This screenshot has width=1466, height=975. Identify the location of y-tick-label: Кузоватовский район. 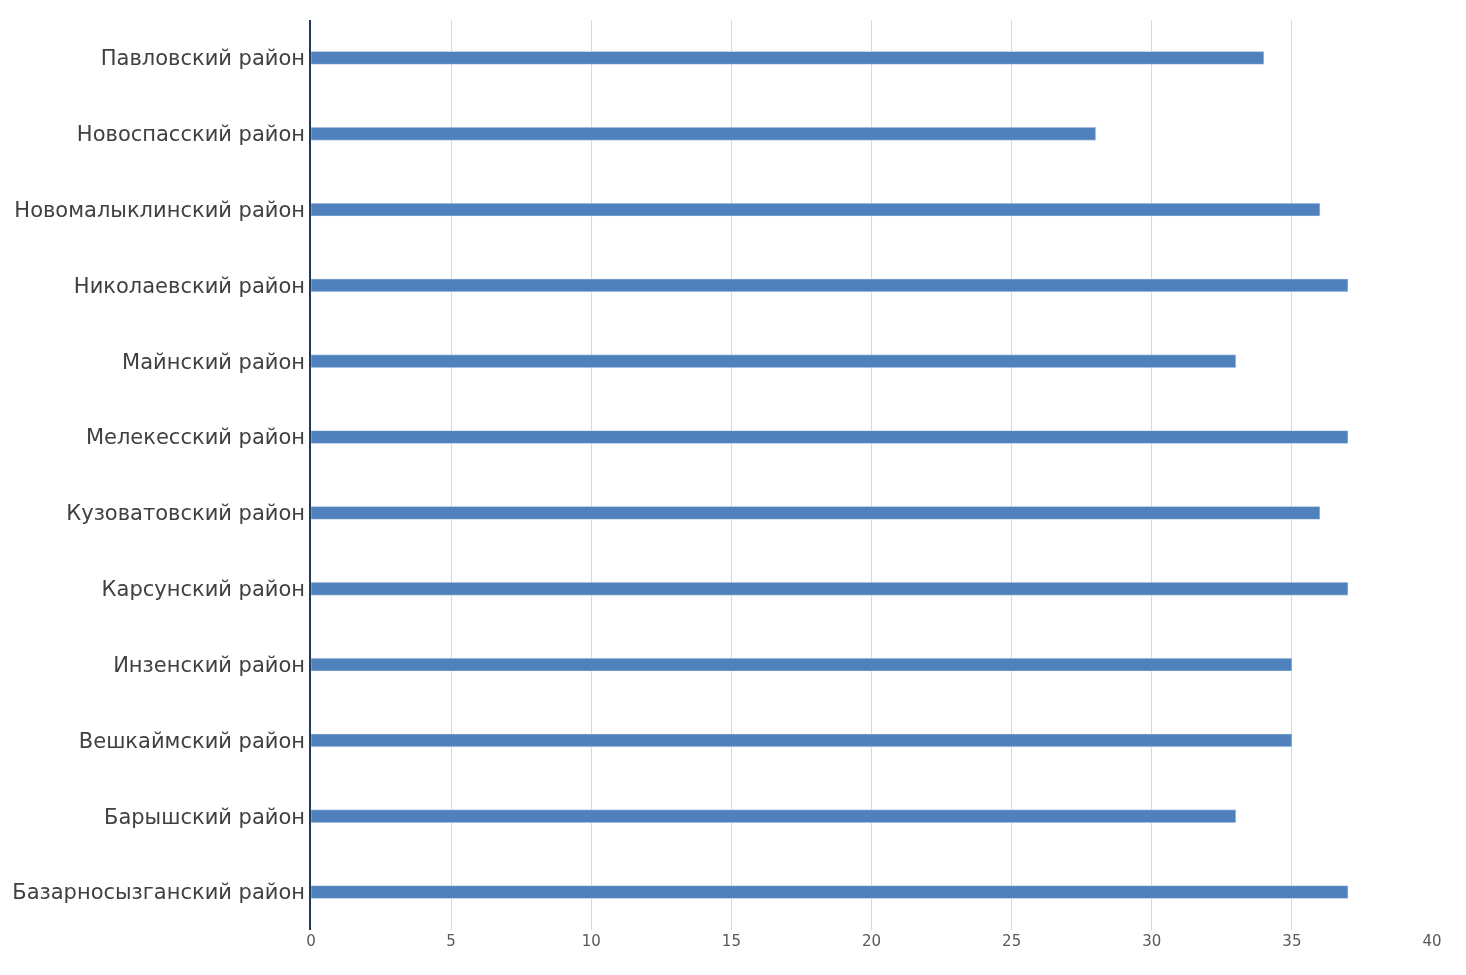
(186, 513).